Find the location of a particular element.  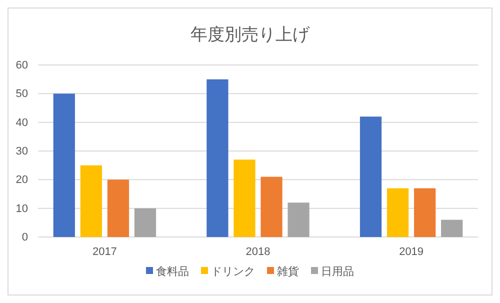

y-tick-label: 0 is located at coordinates (25, 238).